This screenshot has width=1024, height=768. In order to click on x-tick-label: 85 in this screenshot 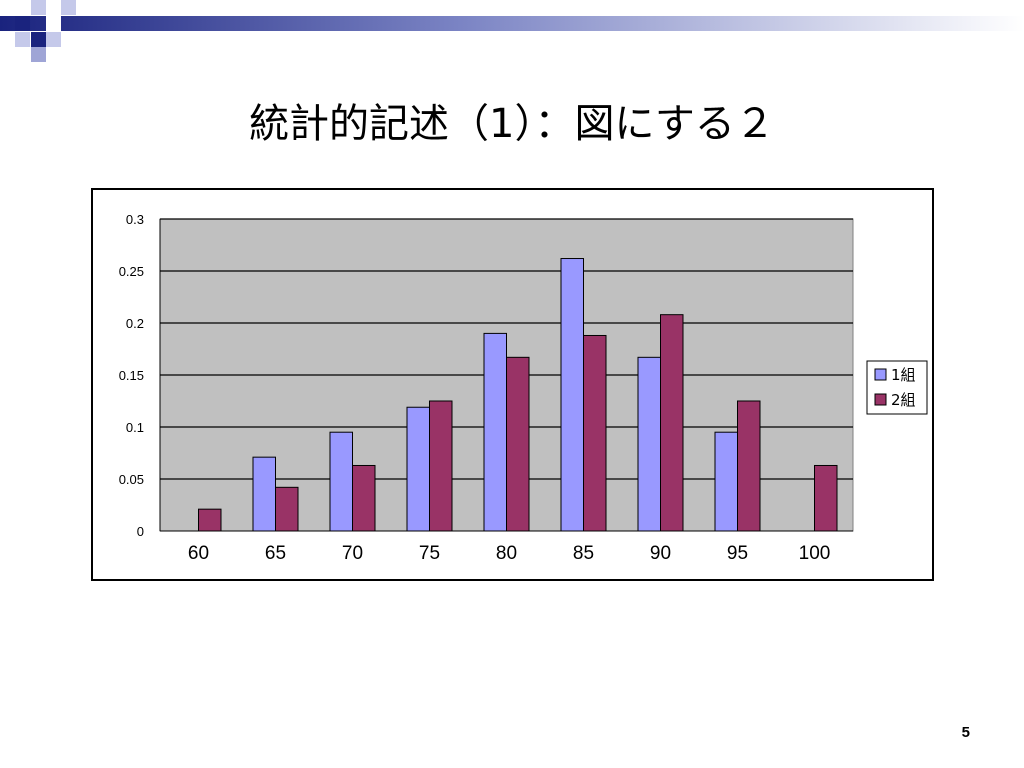, I will do `click(583, 553)`.